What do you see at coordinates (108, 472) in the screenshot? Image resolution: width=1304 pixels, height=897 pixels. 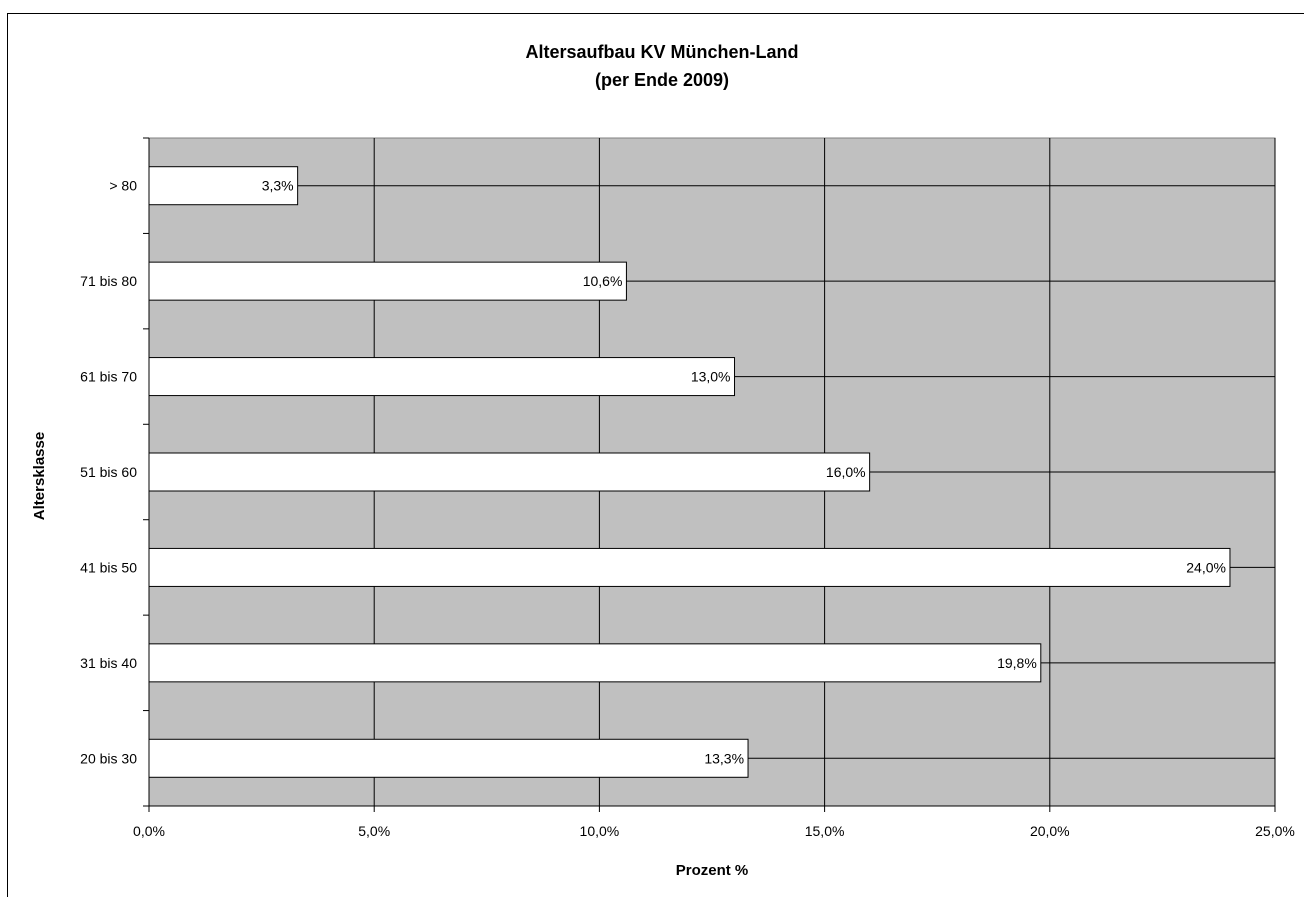 I see `y-tick-label: 51 bis 60` at bounding box center [108, 472].